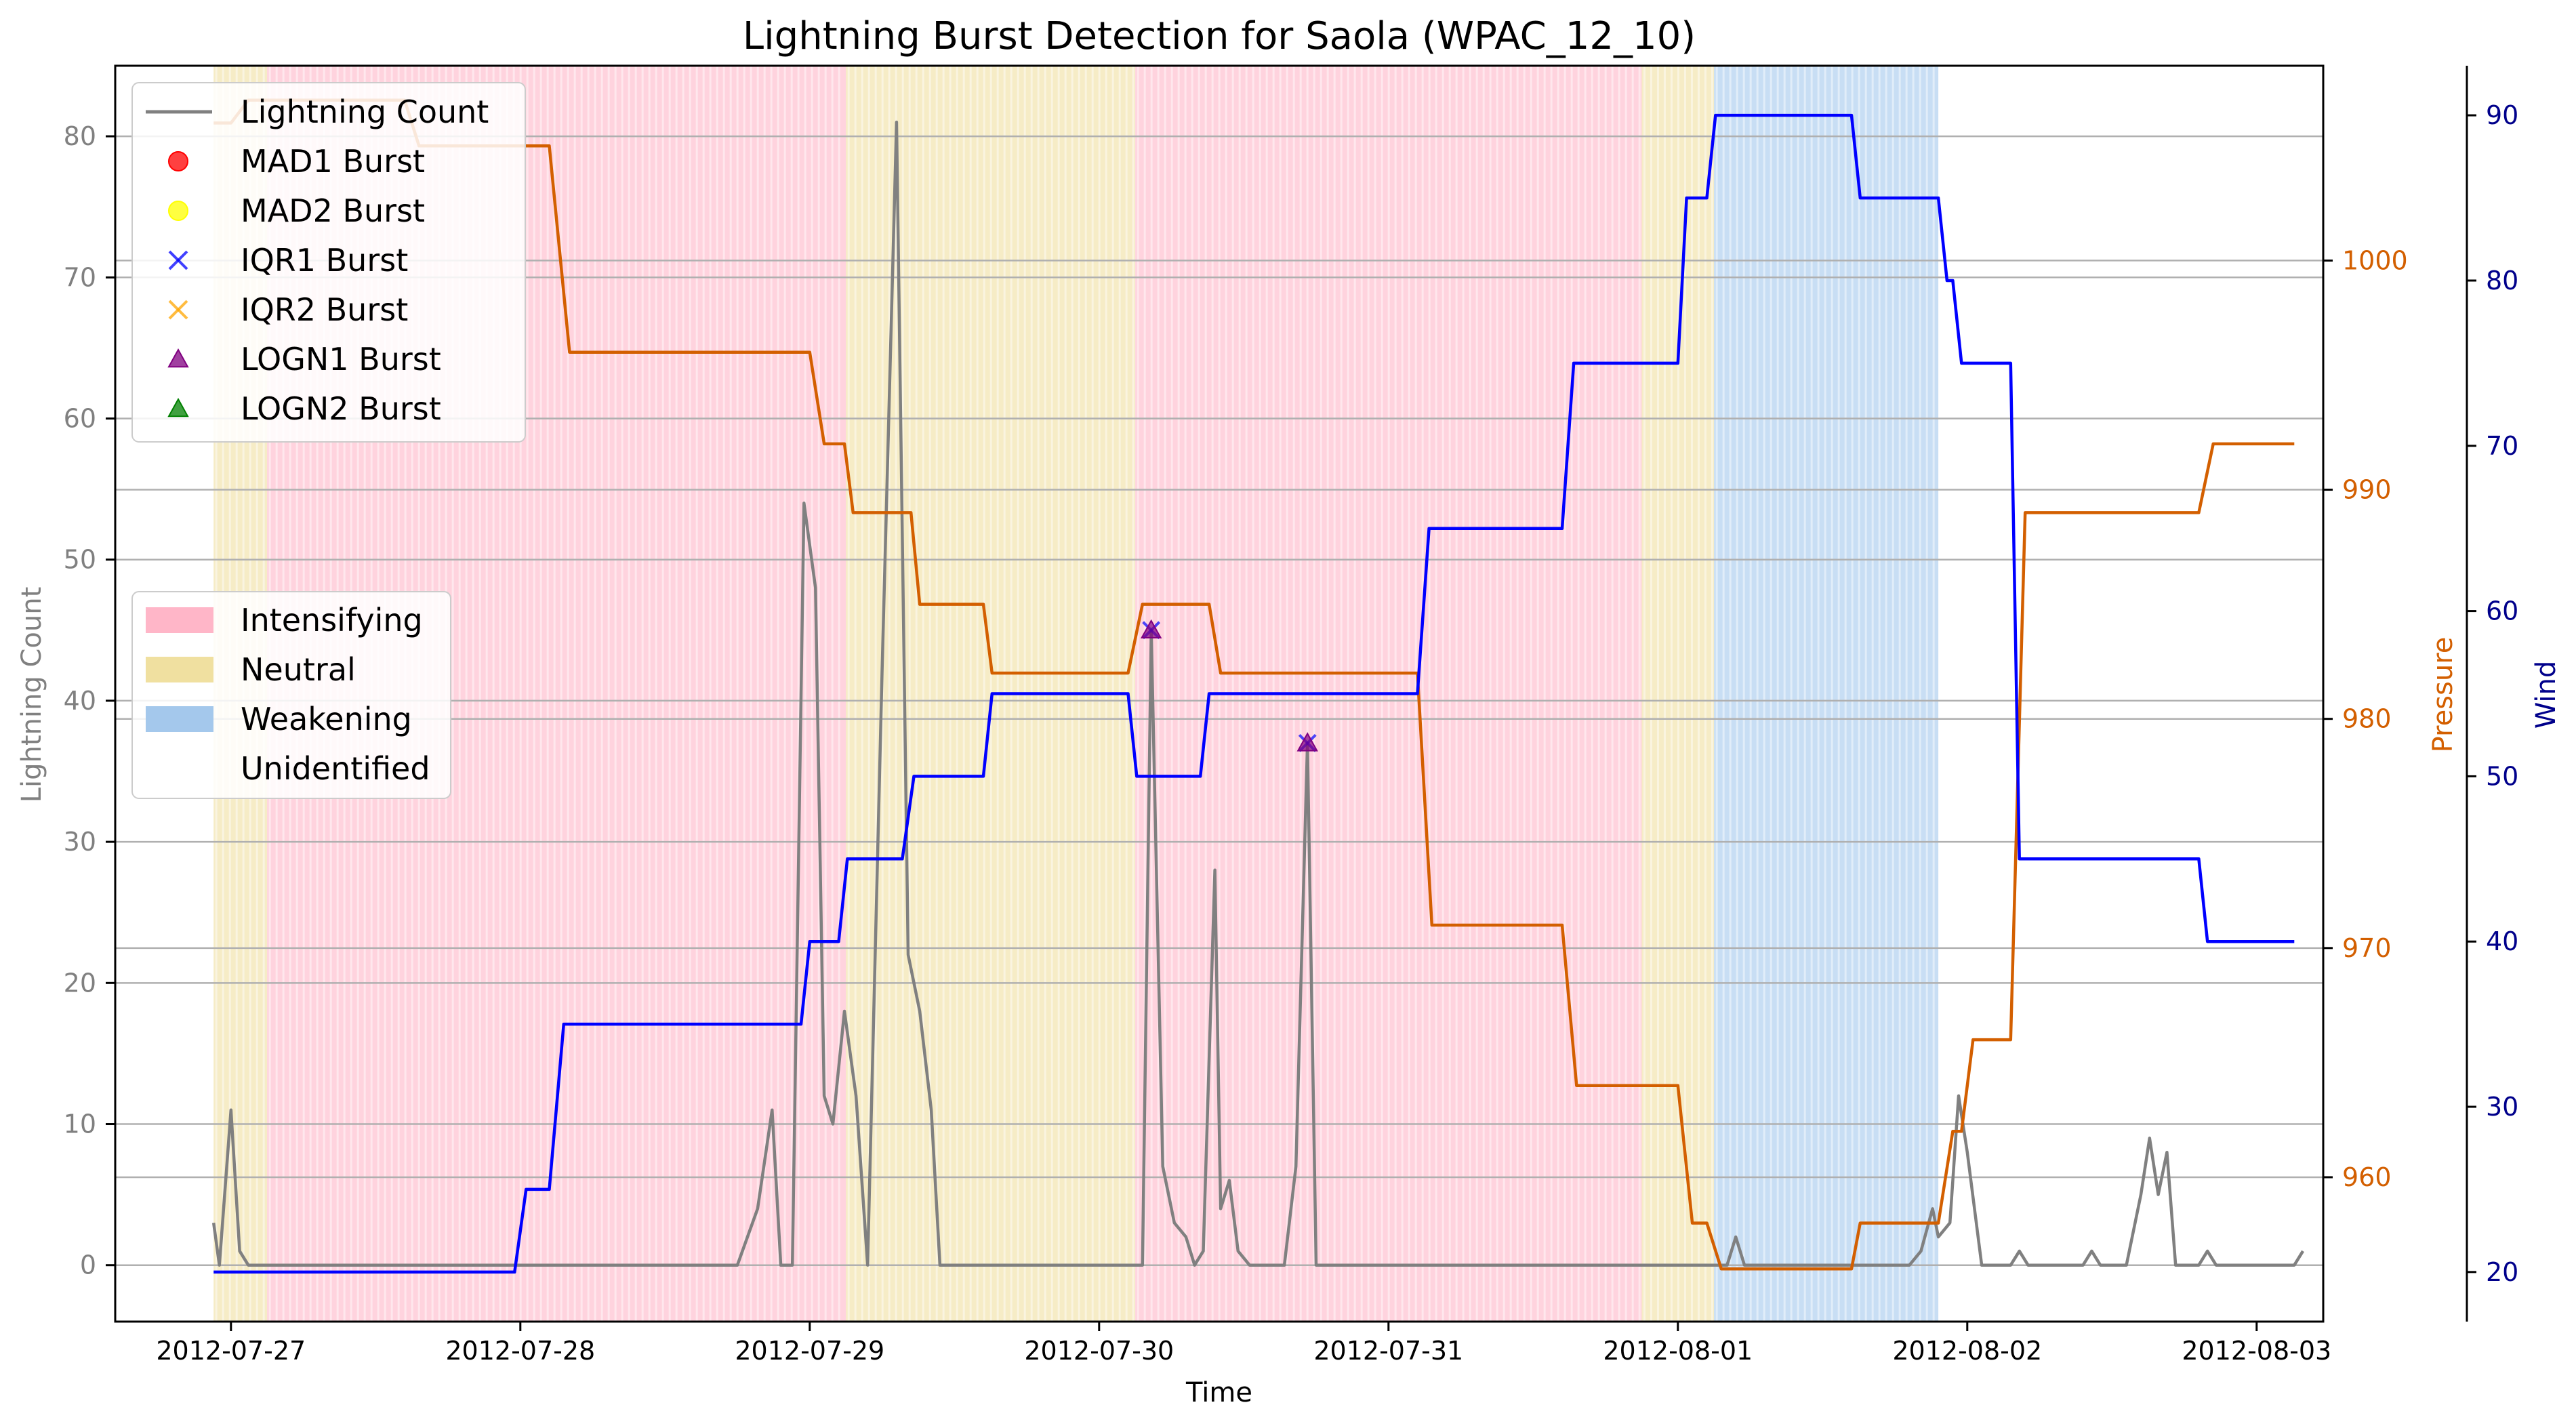  Describe the element at coordinates (2547, 695) in the screenshot. I see `y-axis-label-wind: Wind` at that location.